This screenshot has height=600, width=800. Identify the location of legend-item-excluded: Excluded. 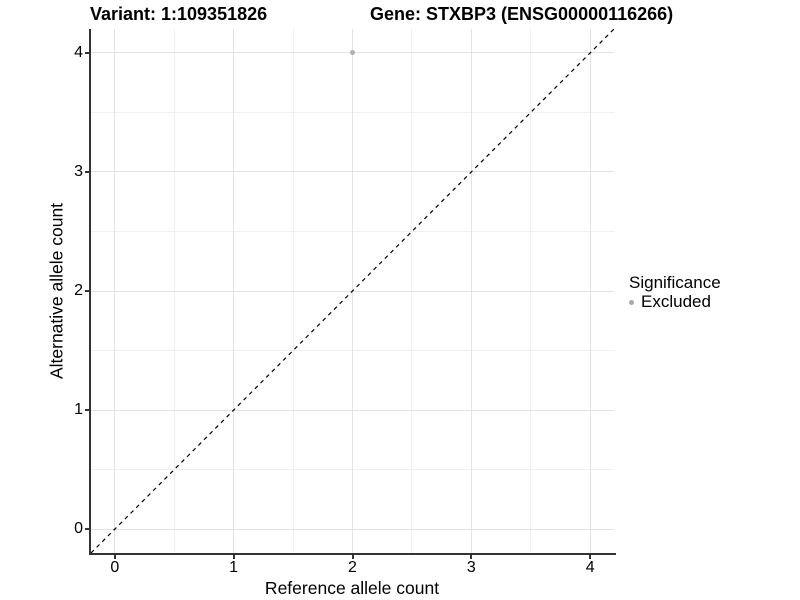
(675, 302).